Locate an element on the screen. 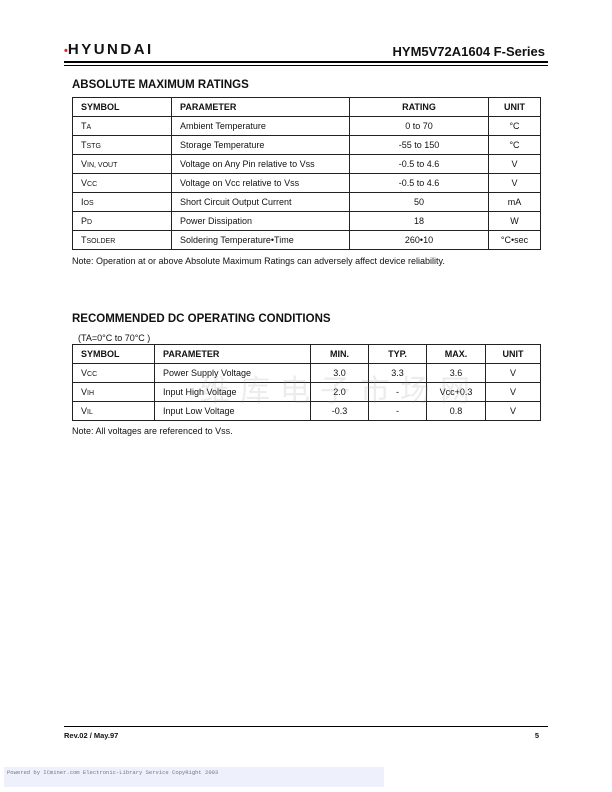 This screenshot has height=792, width=612. col-min: MIN. is located at coordinates (339, 354).